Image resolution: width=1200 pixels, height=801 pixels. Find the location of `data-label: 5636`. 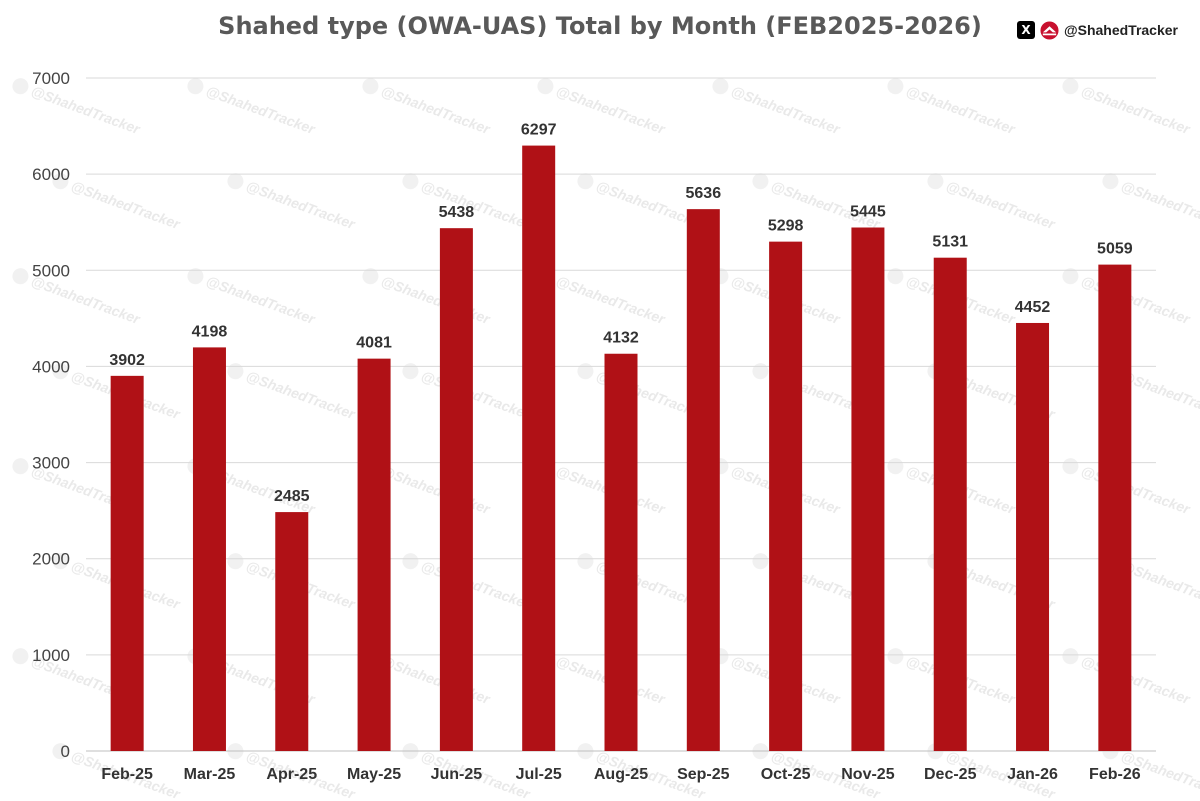

data-label: 5636 is located at coordinates (704, 193).